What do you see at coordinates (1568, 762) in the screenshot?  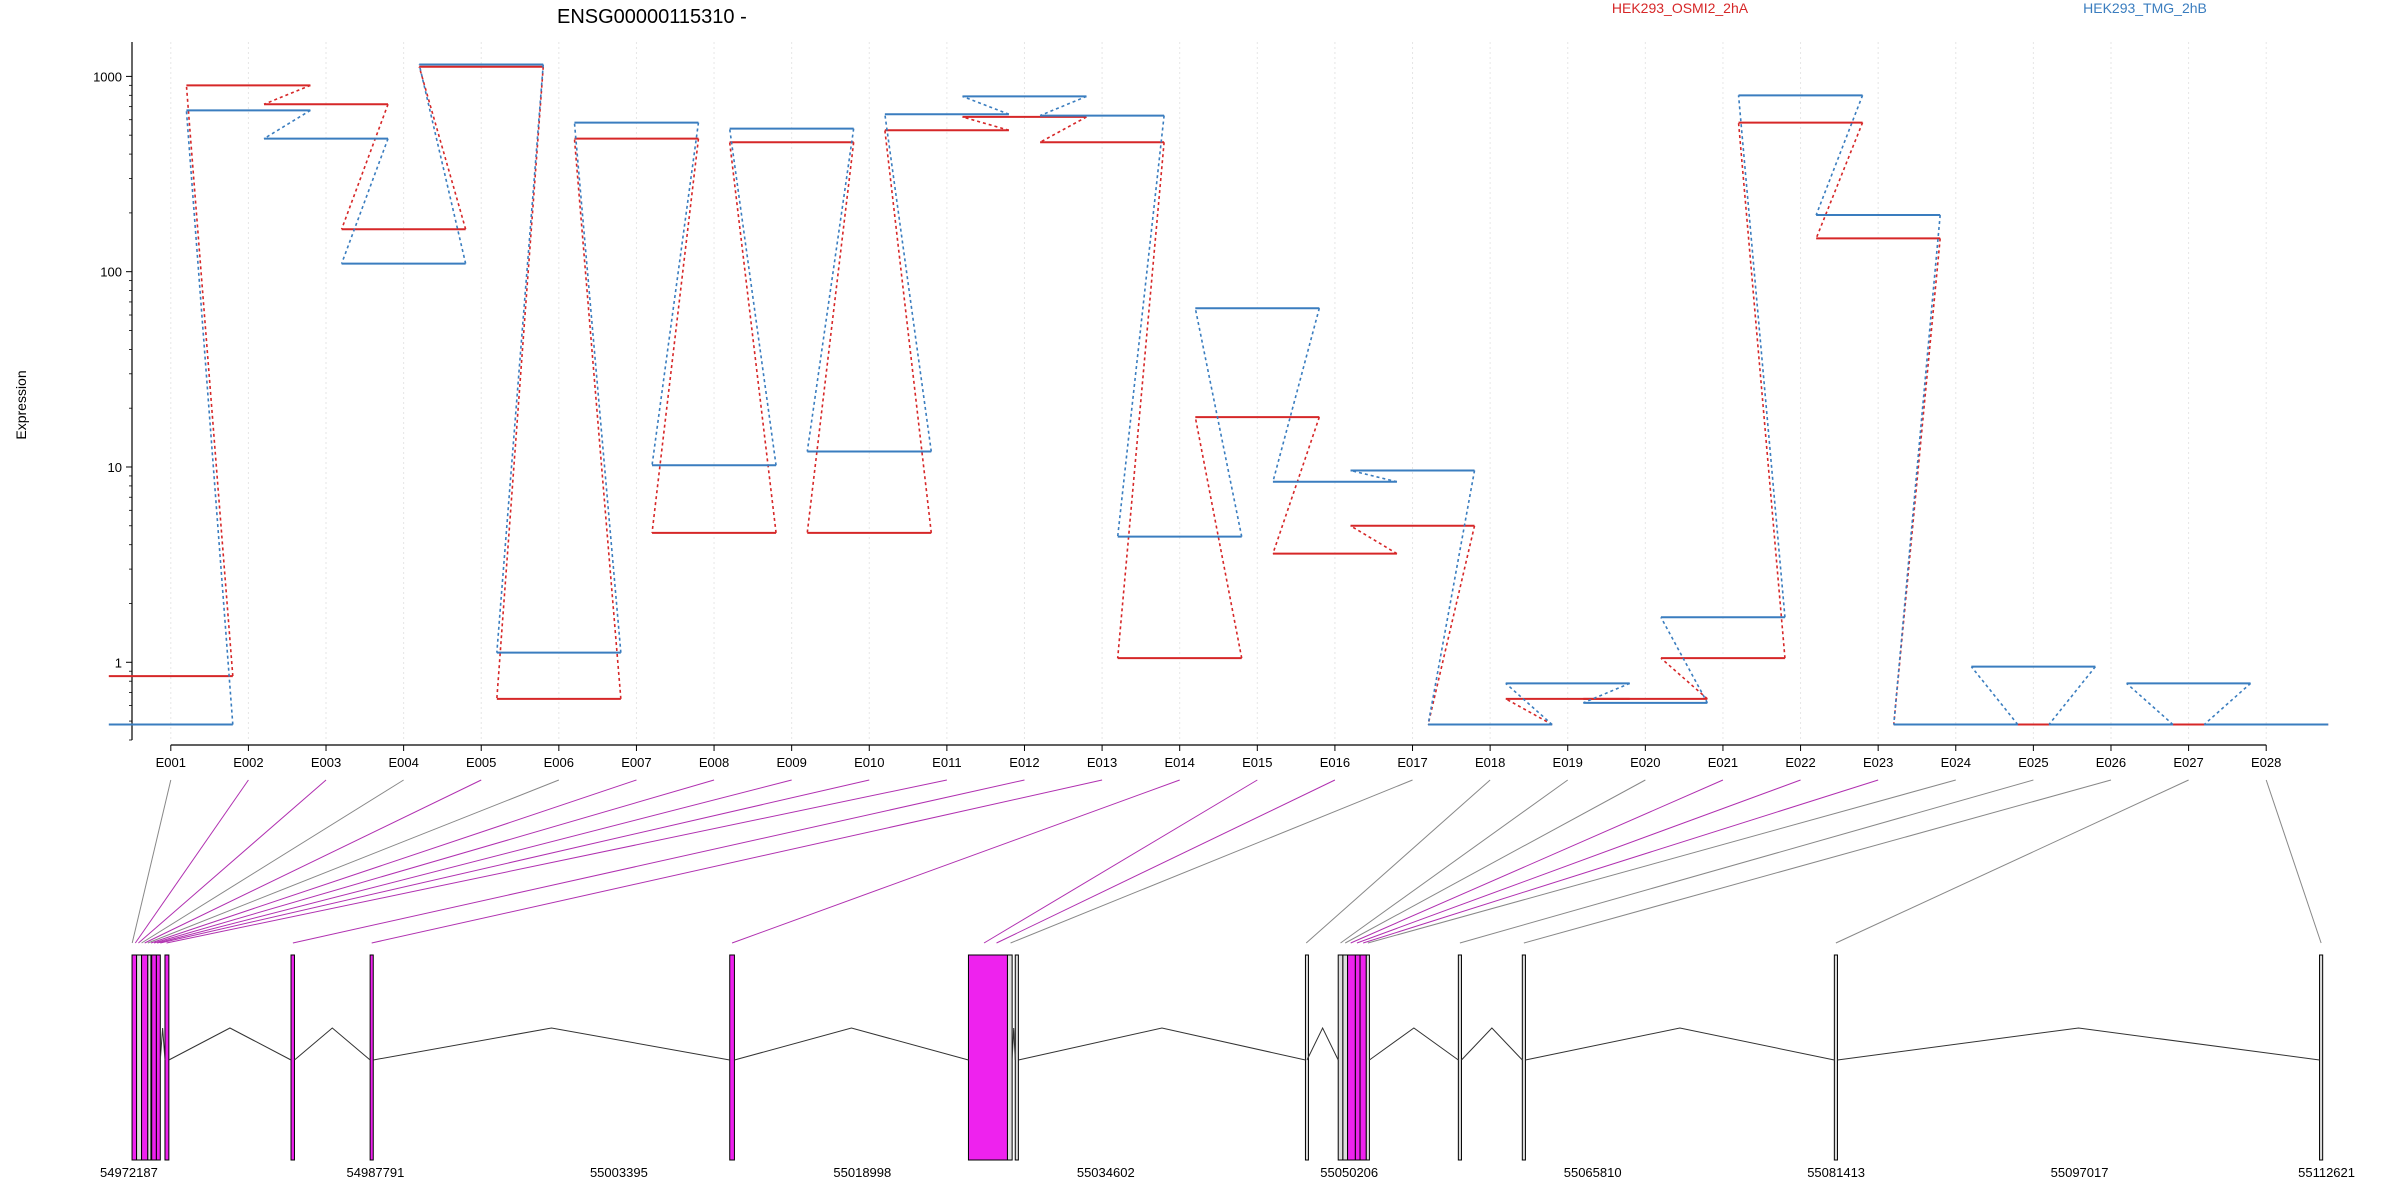 I see `x-tick-label: E019` at bounding box center [1568, 762].